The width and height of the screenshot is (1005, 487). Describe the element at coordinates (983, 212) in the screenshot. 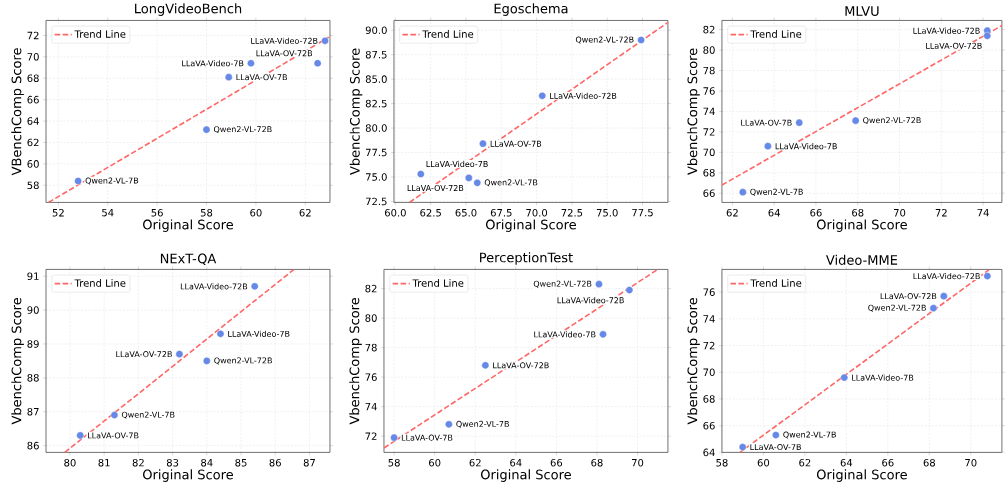

I see `x-tick-label: 74` at that location.